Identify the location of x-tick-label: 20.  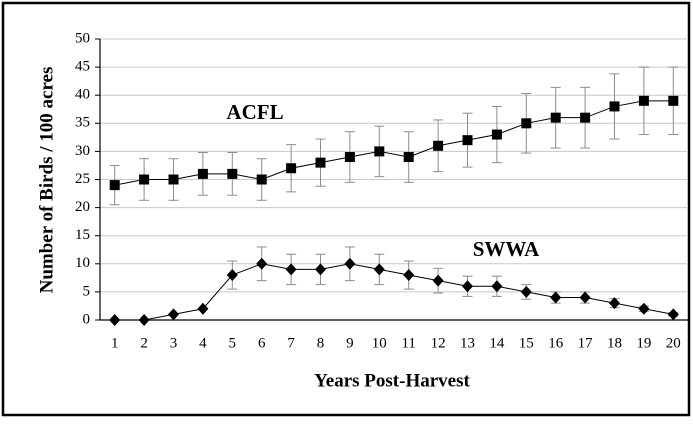
(673, 343).